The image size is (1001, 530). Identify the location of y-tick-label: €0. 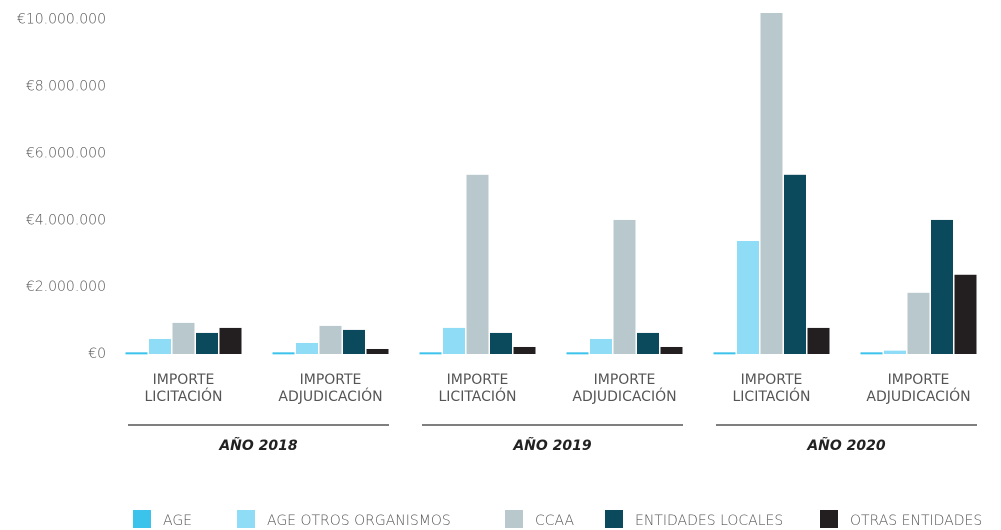
(97, 354).